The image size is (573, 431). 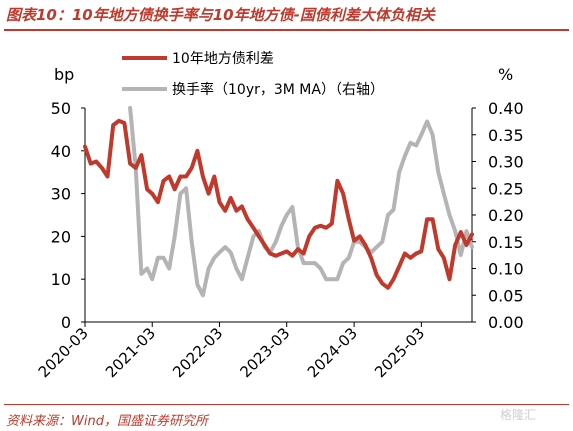 What do you see at coordinates (63, 352) in the screenshot?
I see `x-tick-label: 2020-03` at bounding box center [63, 352].